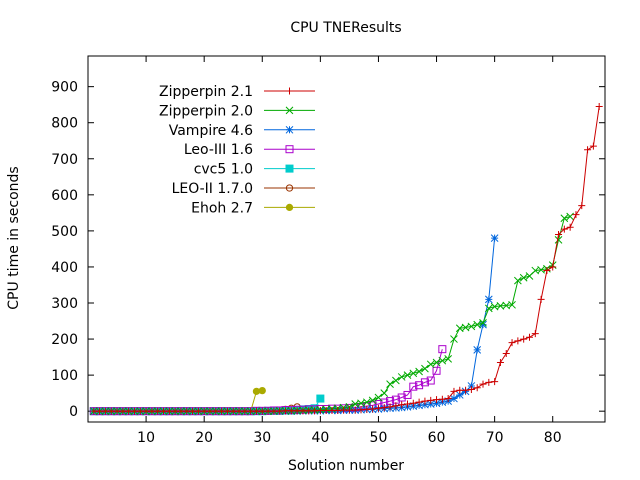 The height and width of the screenshot is (480, 640). What do you see at coordinates (73, 412) in the screenshot?
I see `y-tick-label: 0` at bounding box center [73, 412].